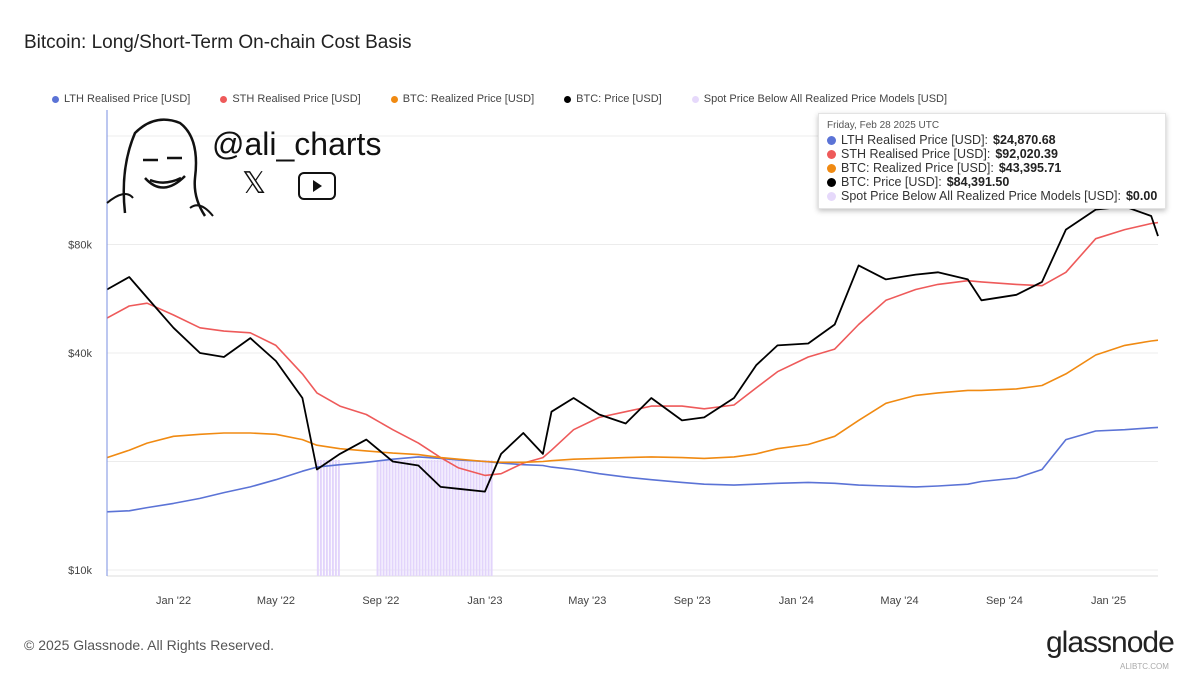  I want to click on legend-item-sth: STH Realised Price [USD], so click(290, 99).